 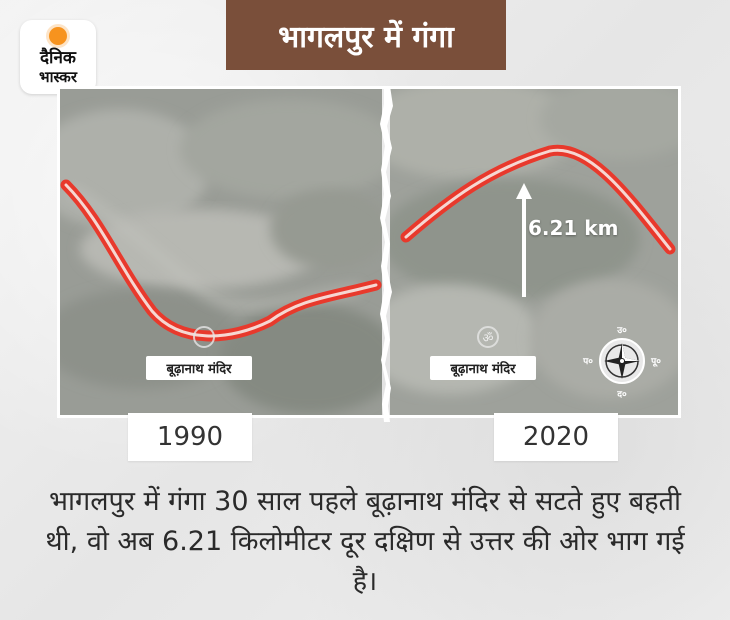 I want to click on page-title: भागलपुर में गंगा, so click(x=366, y=35).